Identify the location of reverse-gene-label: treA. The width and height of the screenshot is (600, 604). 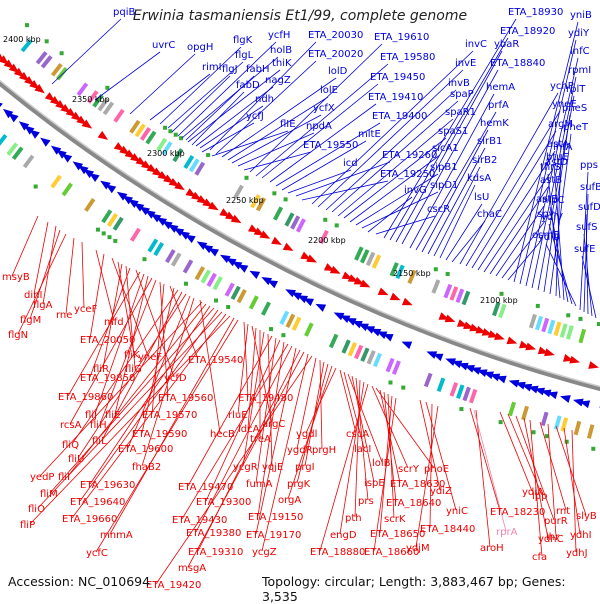
(260, 439).